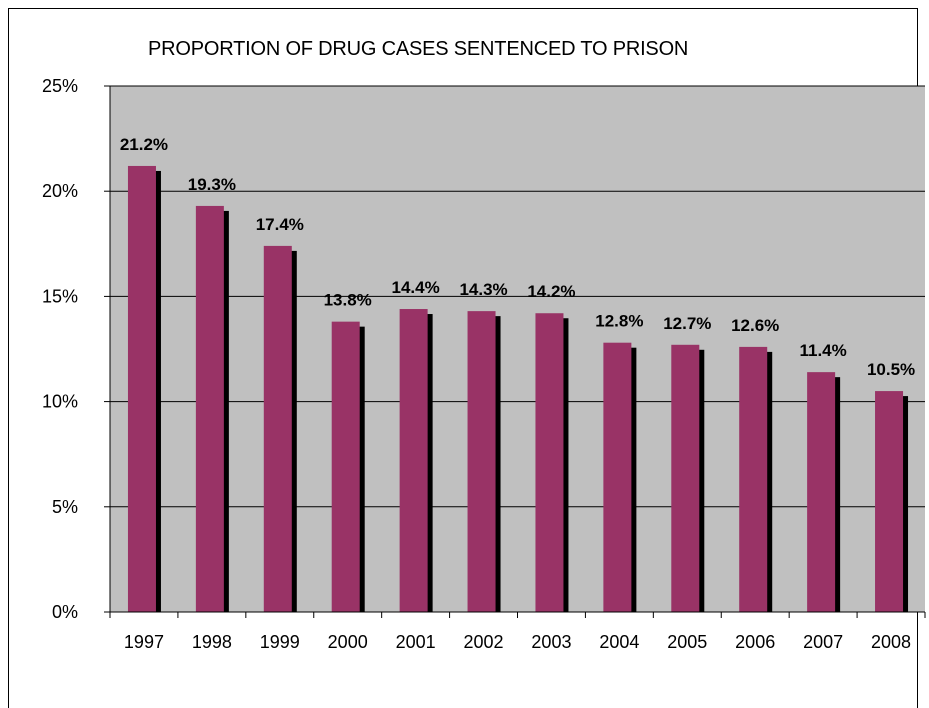 The width and height of the screenshot is (929, 708). What do you see at coordinates (549, 462) in the screenshot?
I see `bar-2003` at bounding box center [549, 462].